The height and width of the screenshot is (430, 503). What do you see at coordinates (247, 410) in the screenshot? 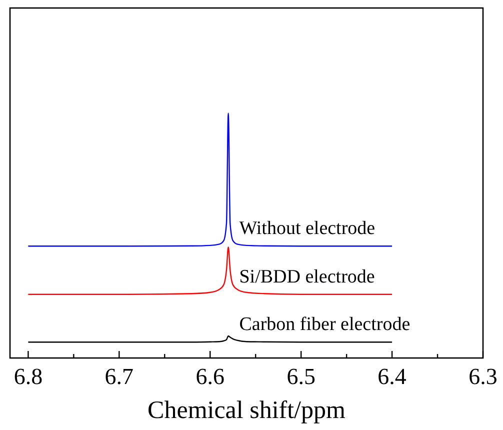
I see `x-axis-title: Chemical shift/ppm` at bounding box center [247, 410].